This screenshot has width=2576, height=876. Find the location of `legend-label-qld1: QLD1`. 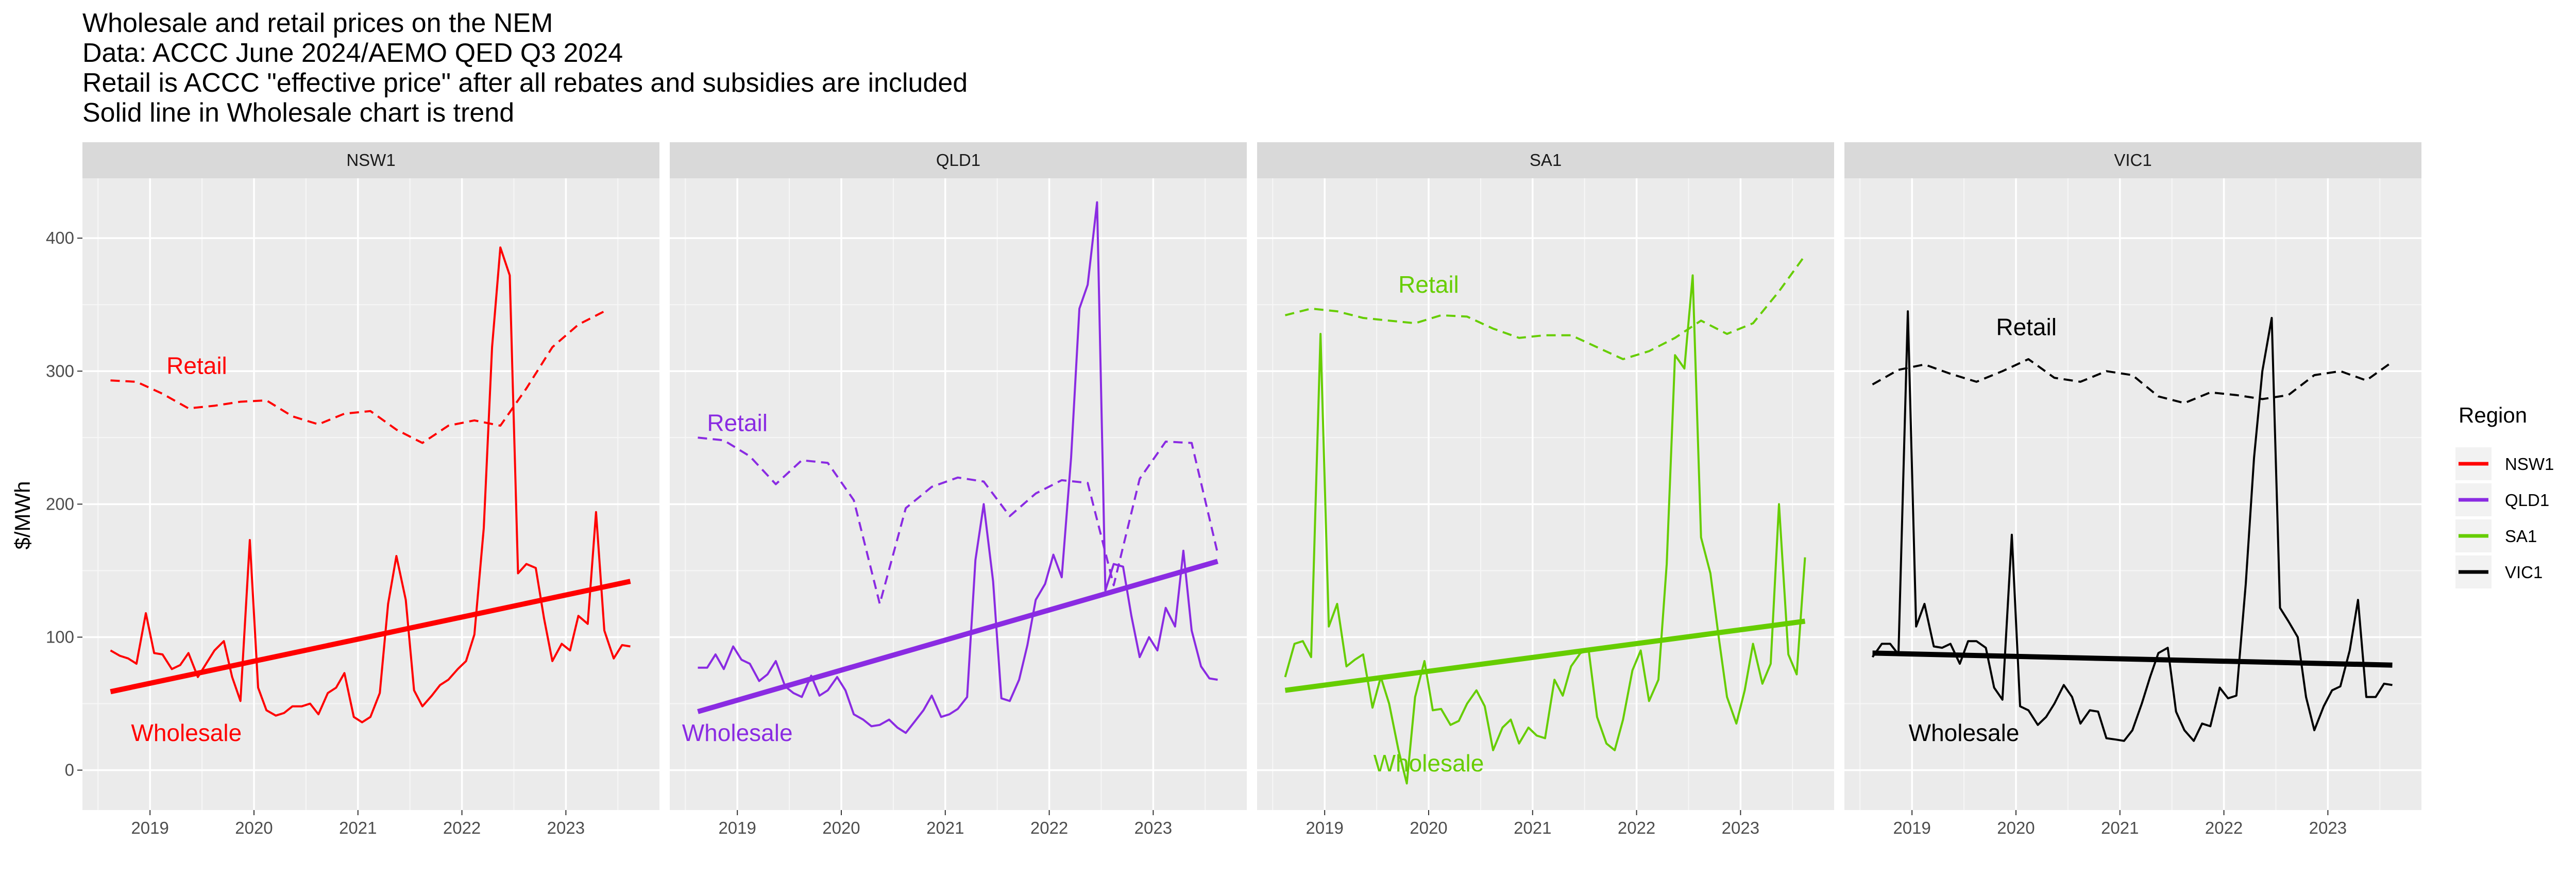

legend-label-qld1: QLD1 is located at coordinates (2527, 500).